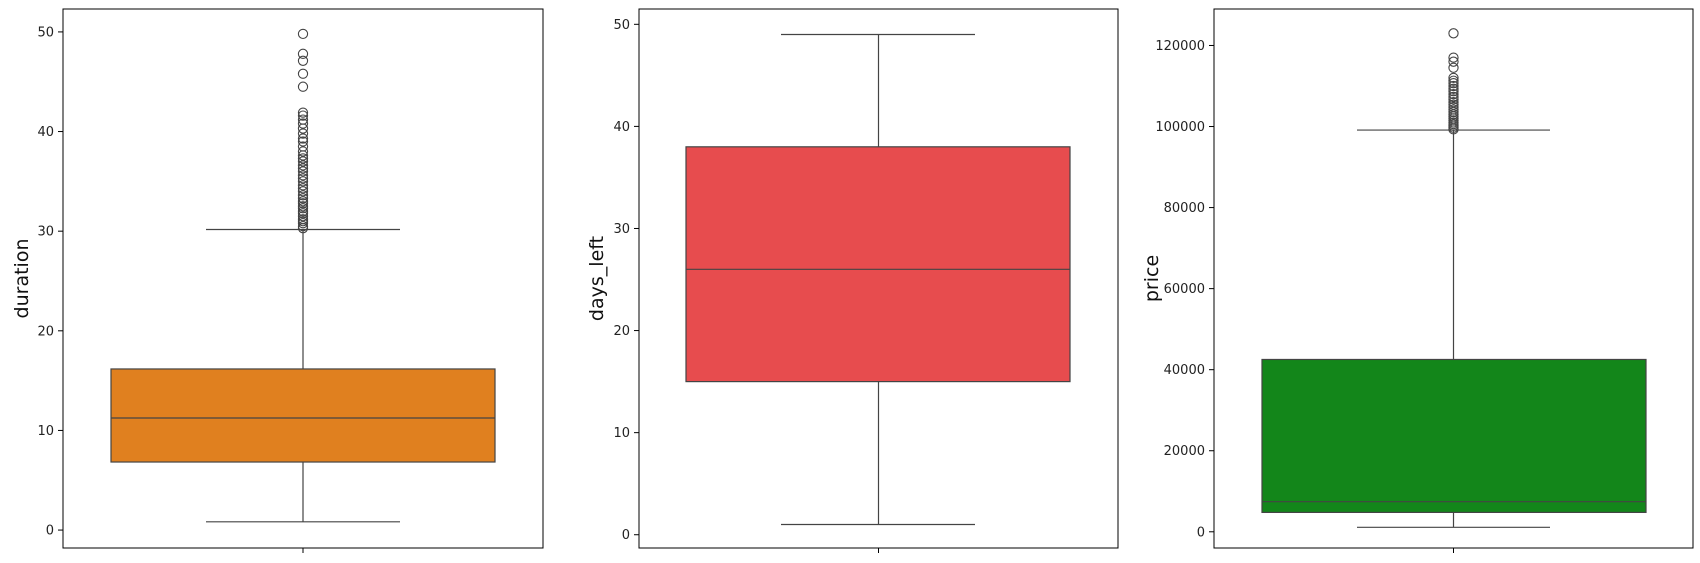 The width and height of the screenshot is (1700, 563). I want to click on y-tick-label: 20000, so click(1184, 451).